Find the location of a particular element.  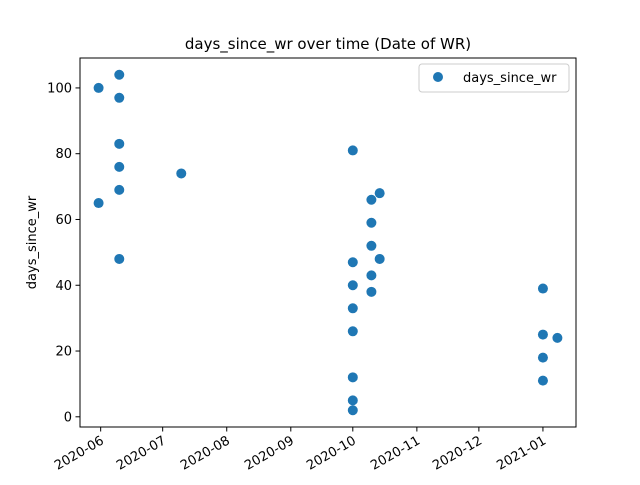

legend-label: days_since_wr is located at coordinates (510, 78).